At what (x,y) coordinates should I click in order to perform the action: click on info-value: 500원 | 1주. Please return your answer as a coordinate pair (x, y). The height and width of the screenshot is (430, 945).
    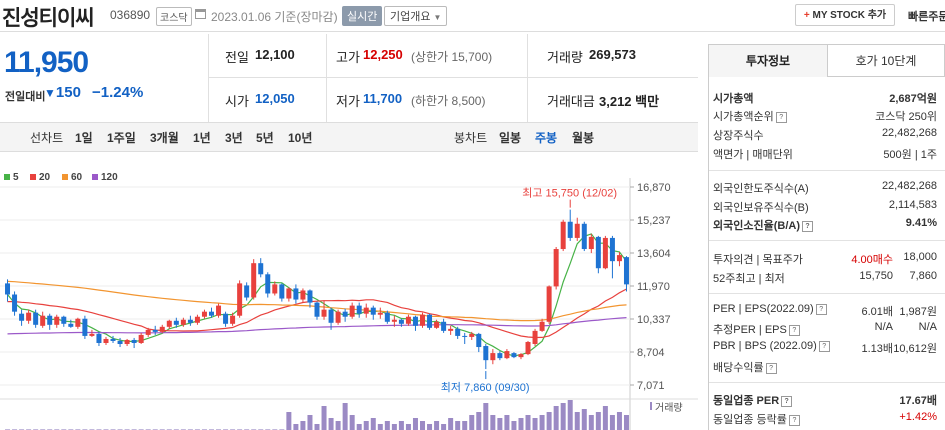
    Looking at the image, I should click on (910, 155).